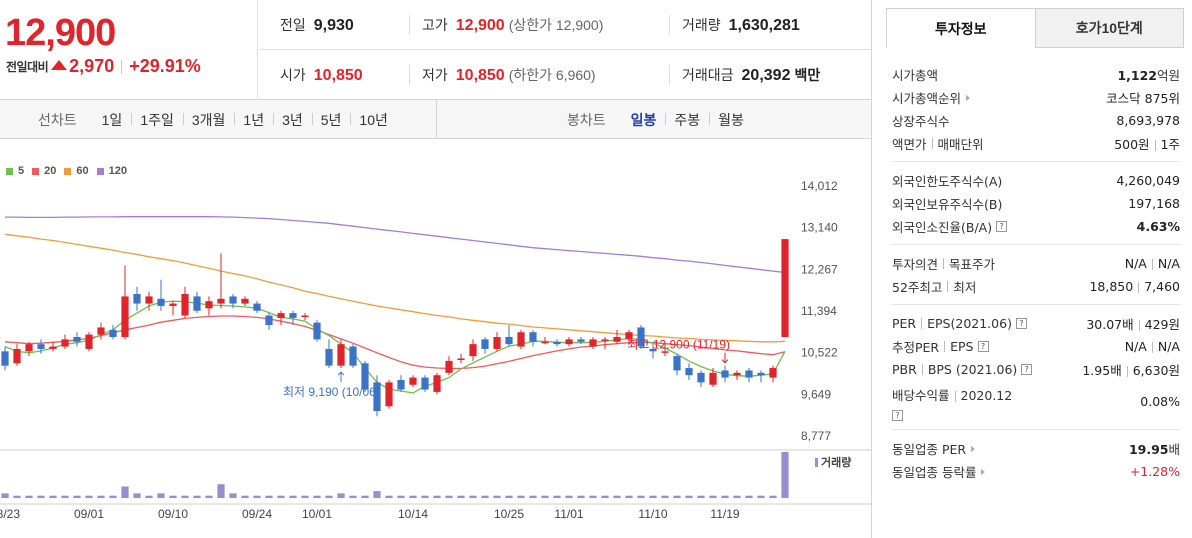 The image size is (1192, 538). Describe the element at coordinates (157, 120) in the screenshot. I see `range-1w: 1주일` at that location.